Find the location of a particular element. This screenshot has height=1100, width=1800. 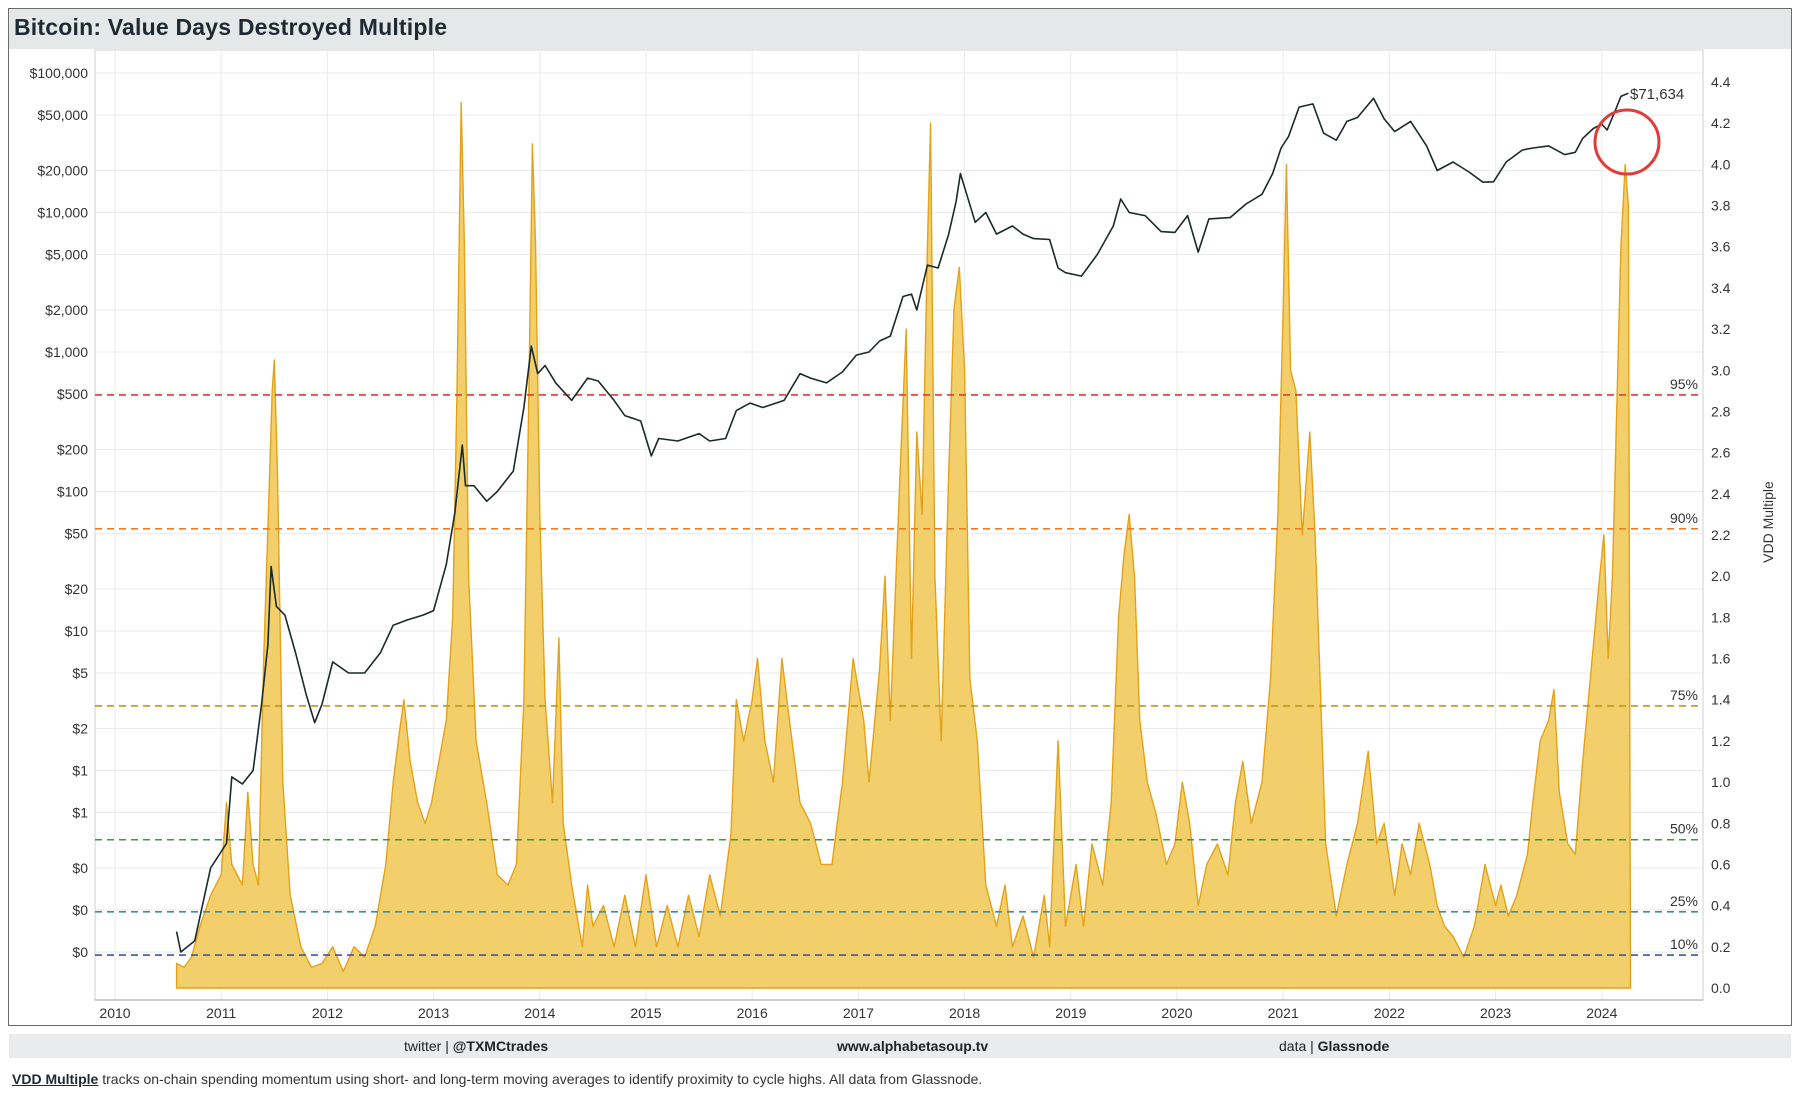

highlight-circle is located at coordinates (1627, 142).